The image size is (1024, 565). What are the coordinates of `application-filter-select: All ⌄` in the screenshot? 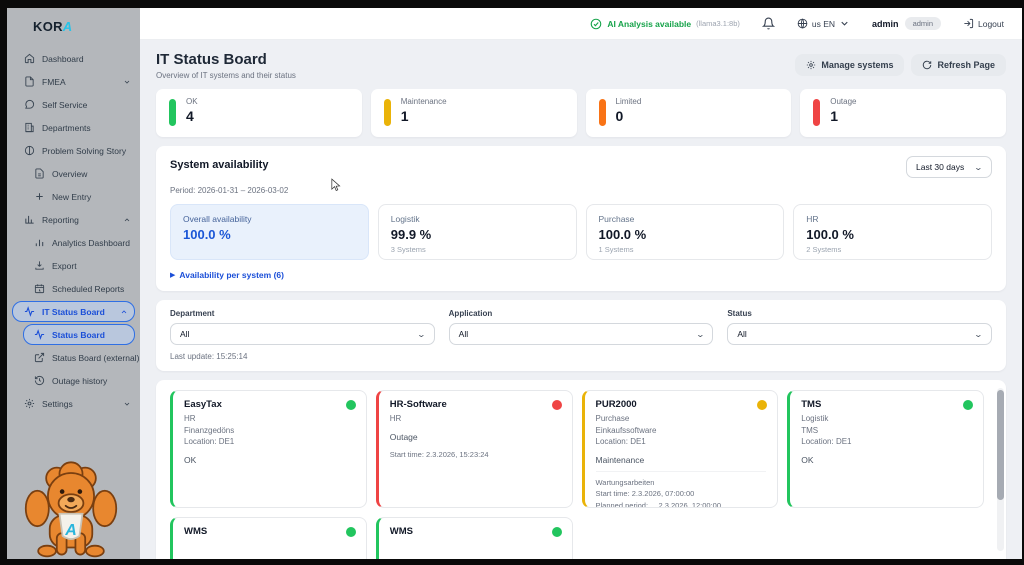 It's located at (581, 334).